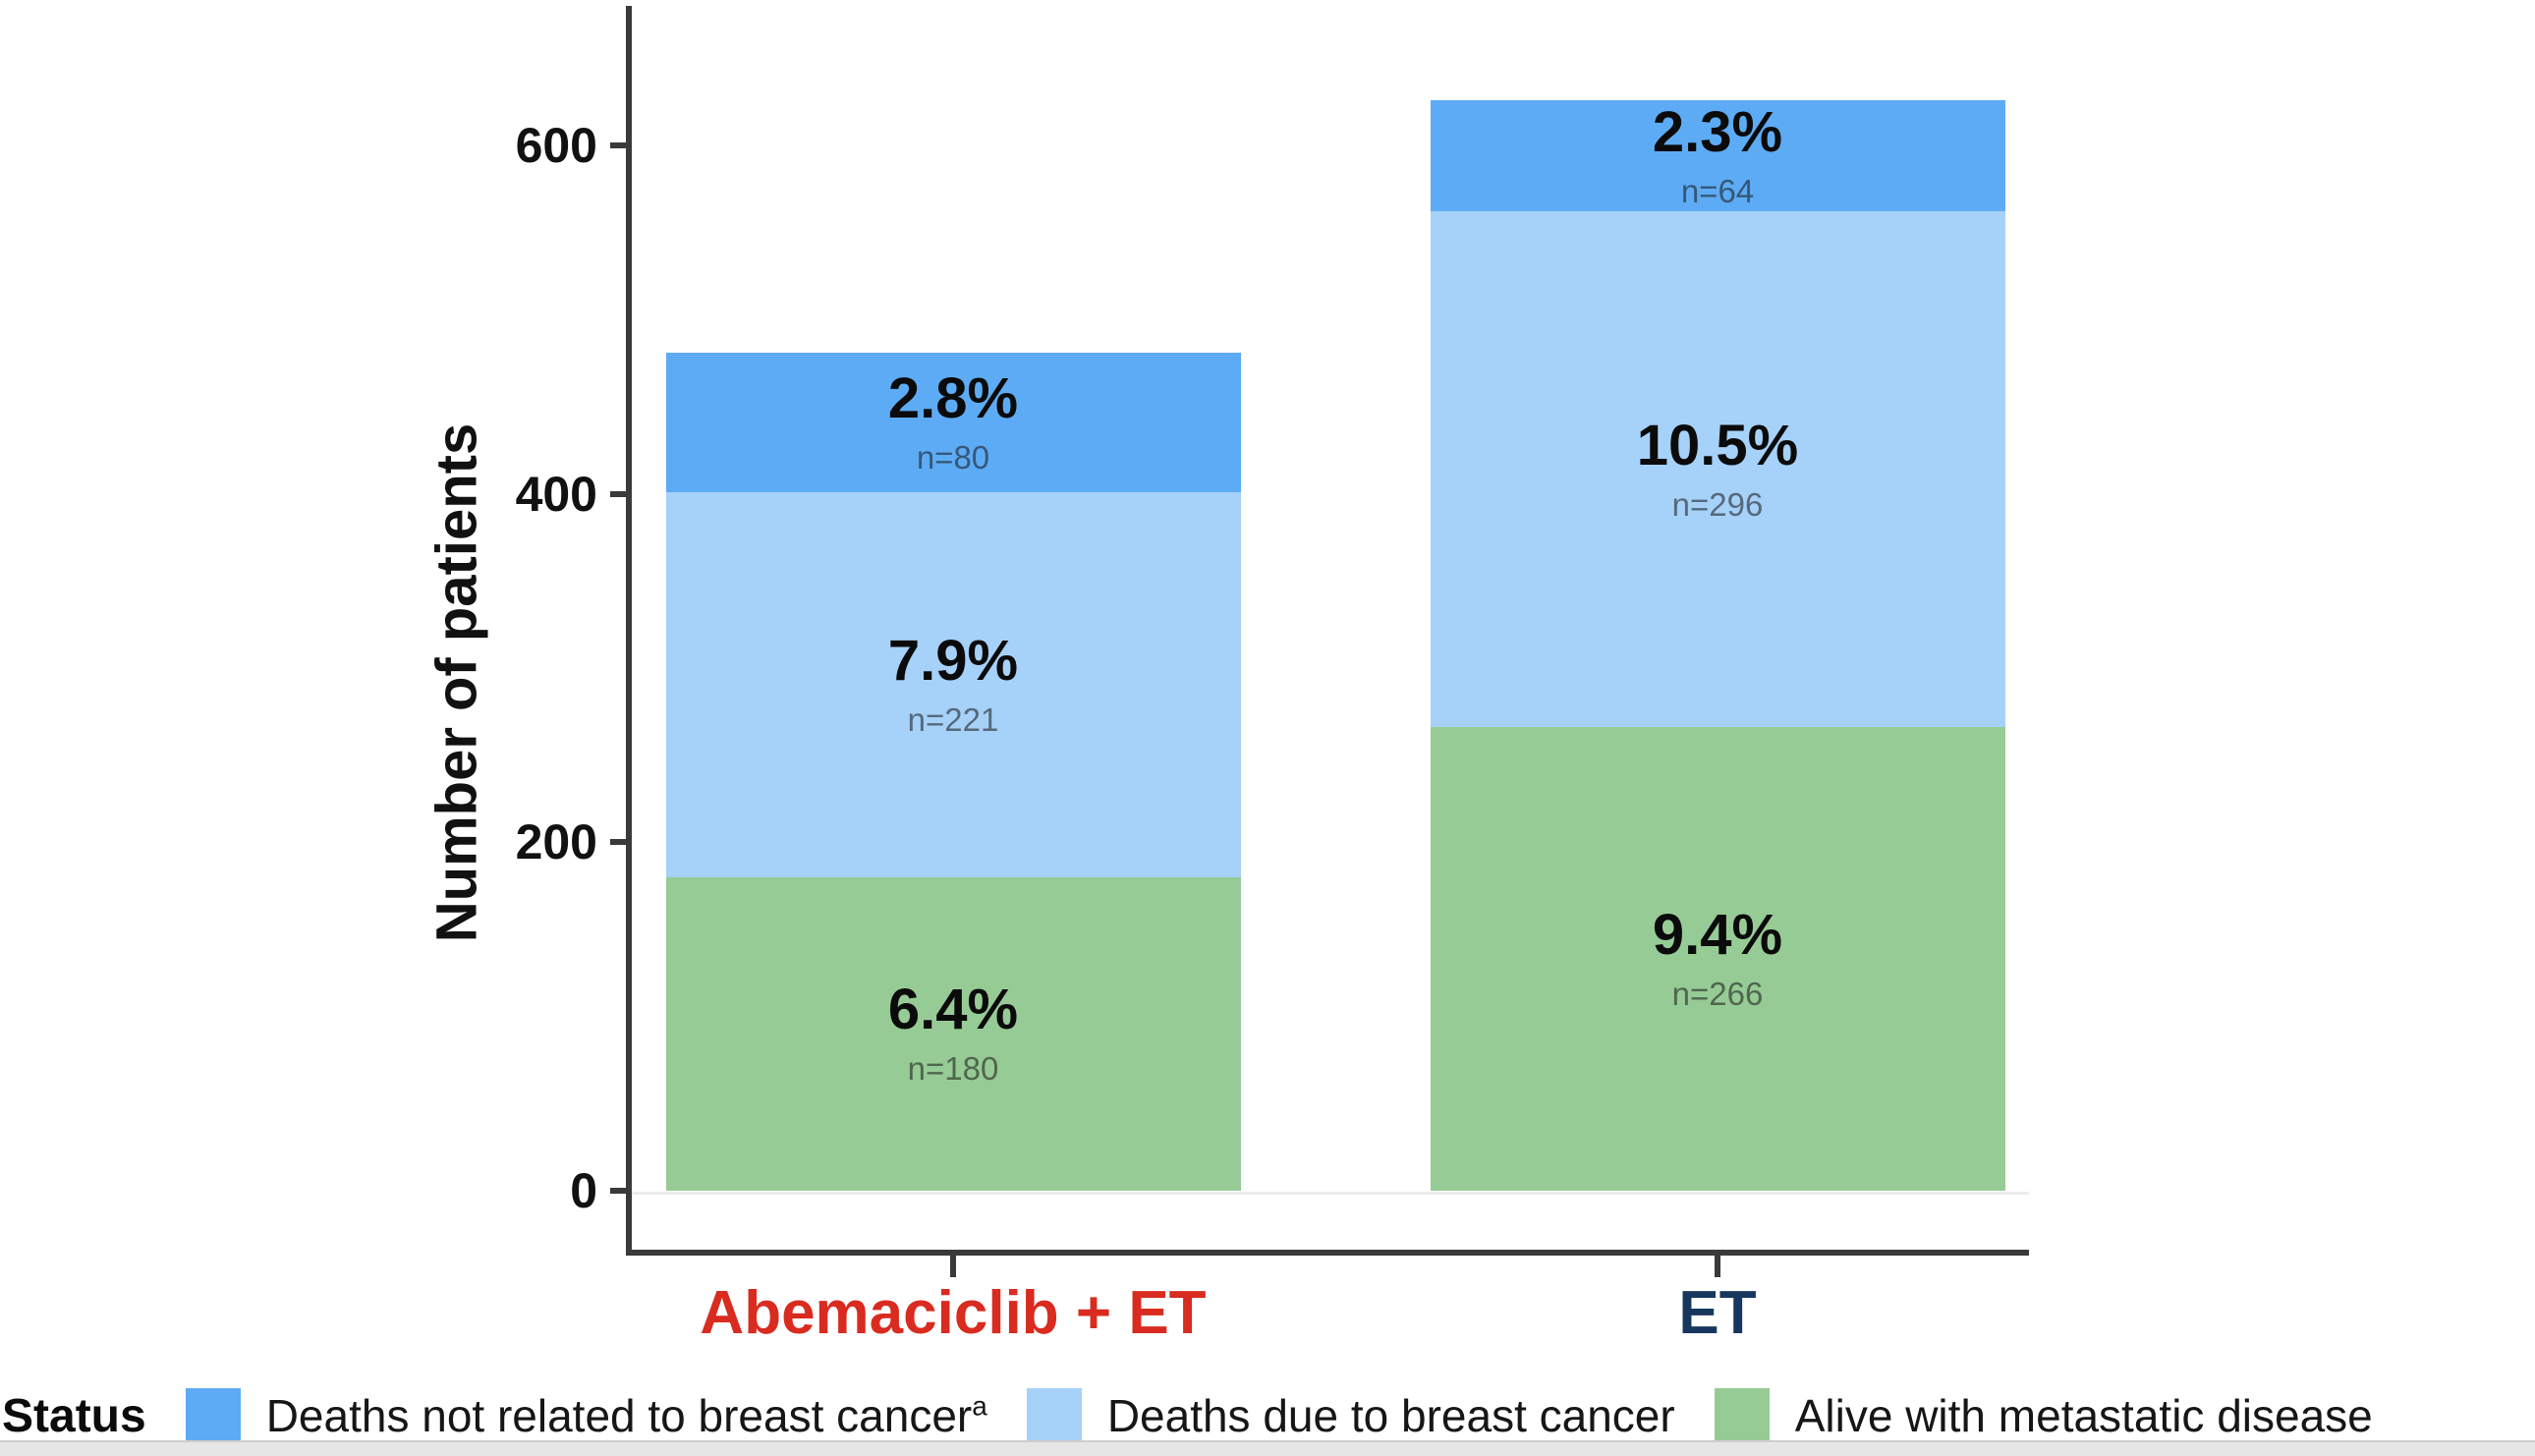 Image resolution: width=2535 pixels, height=1456 pixels. What do you see at coordinates (1717, 994) in the screenshot?
I see `segment-n-label: n=266` at bounding box center [1717, 994].